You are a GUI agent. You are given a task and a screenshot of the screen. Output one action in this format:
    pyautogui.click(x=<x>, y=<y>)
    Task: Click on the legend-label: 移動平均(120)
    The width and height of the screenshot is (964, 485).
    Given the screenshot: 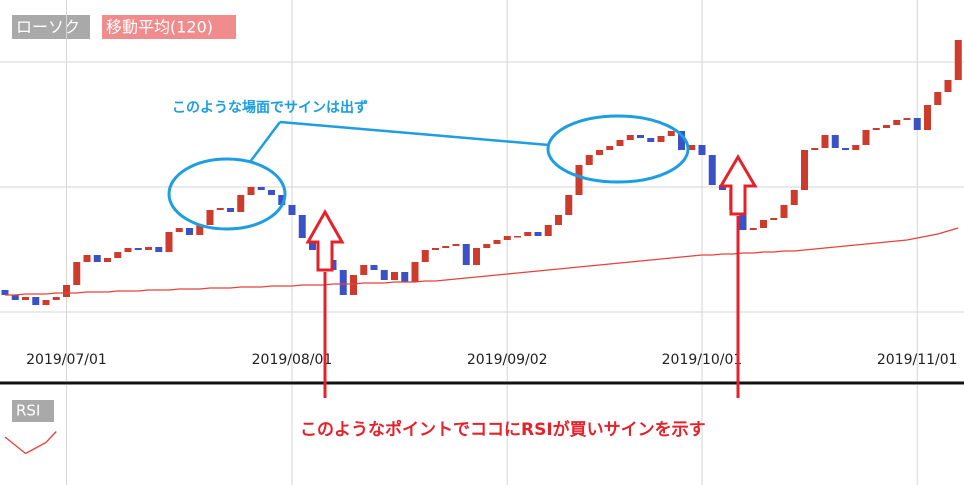 What is the action you would take?
    pyautogui.click(x=159, y=27)
    